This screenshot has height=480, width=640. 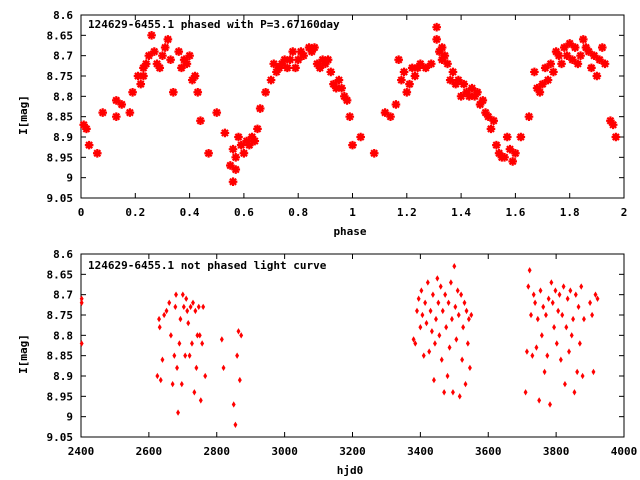 I want to click on phased-x-tick-label: 0.4, so click(x=190, y=212).